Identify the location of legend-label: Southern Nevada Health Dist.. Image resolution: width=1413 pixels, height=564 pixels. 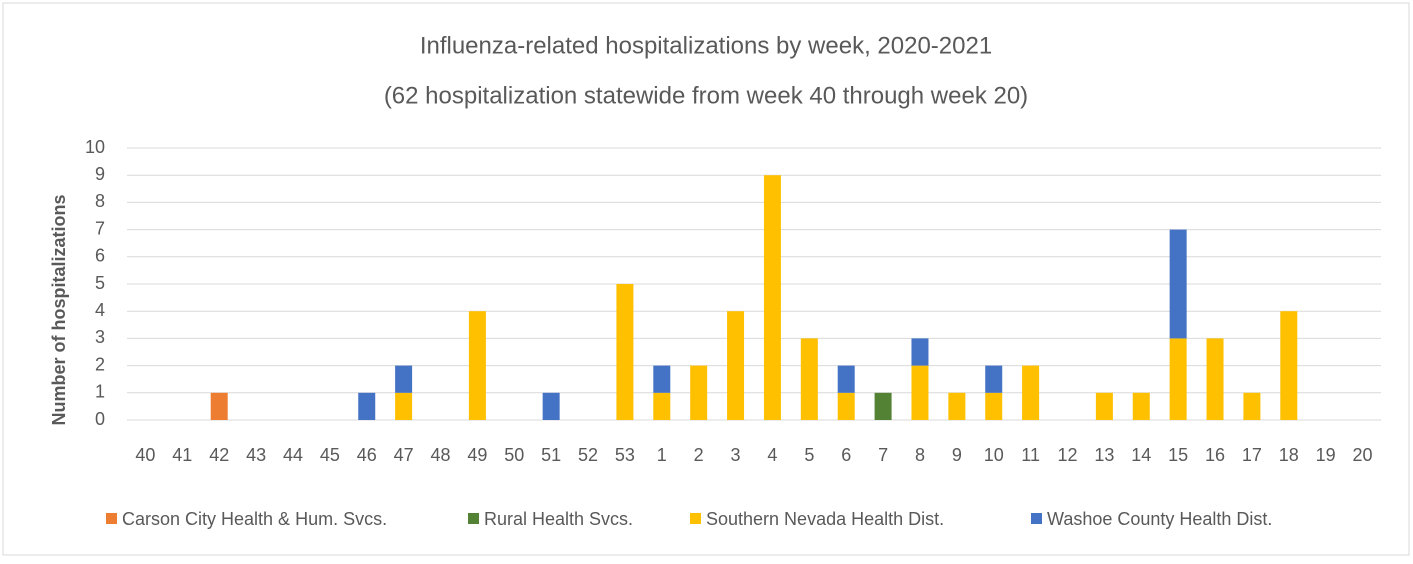
(825, 519).